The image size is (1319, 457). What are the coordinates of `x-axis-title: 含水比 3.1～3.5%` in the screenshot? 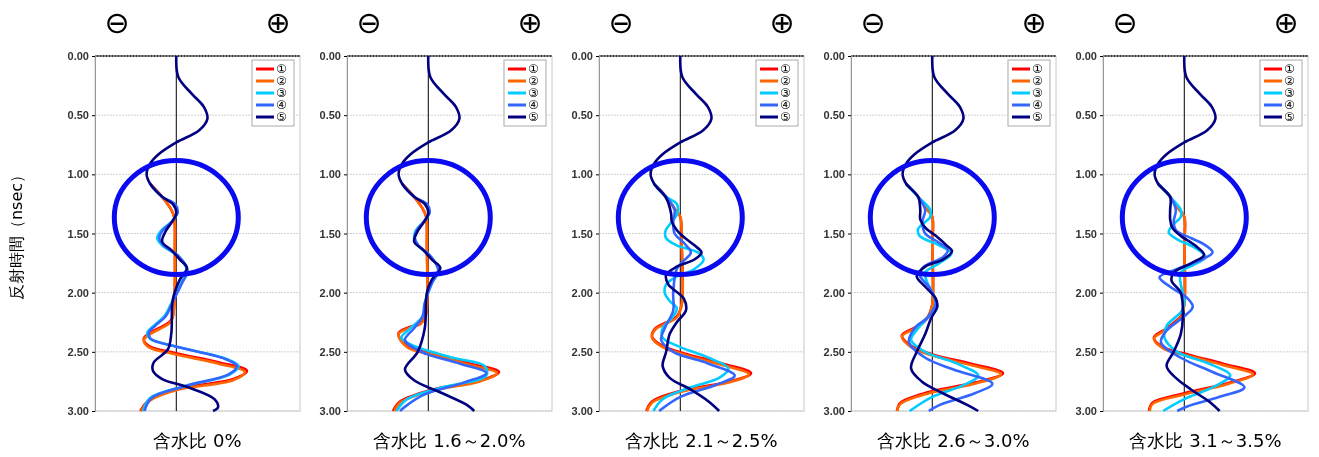 It's located at (1205, 440).